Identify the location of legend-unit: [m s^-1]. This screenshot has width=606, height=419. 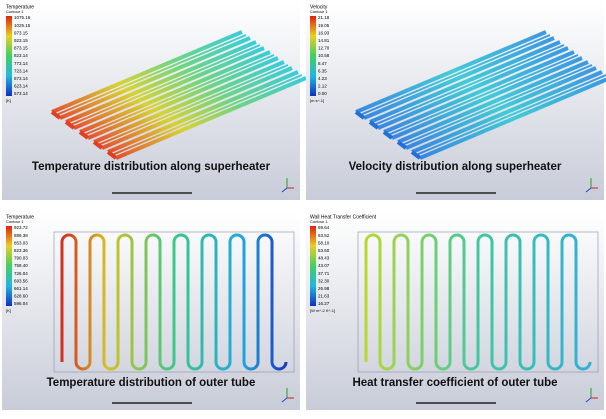
(317, 100).